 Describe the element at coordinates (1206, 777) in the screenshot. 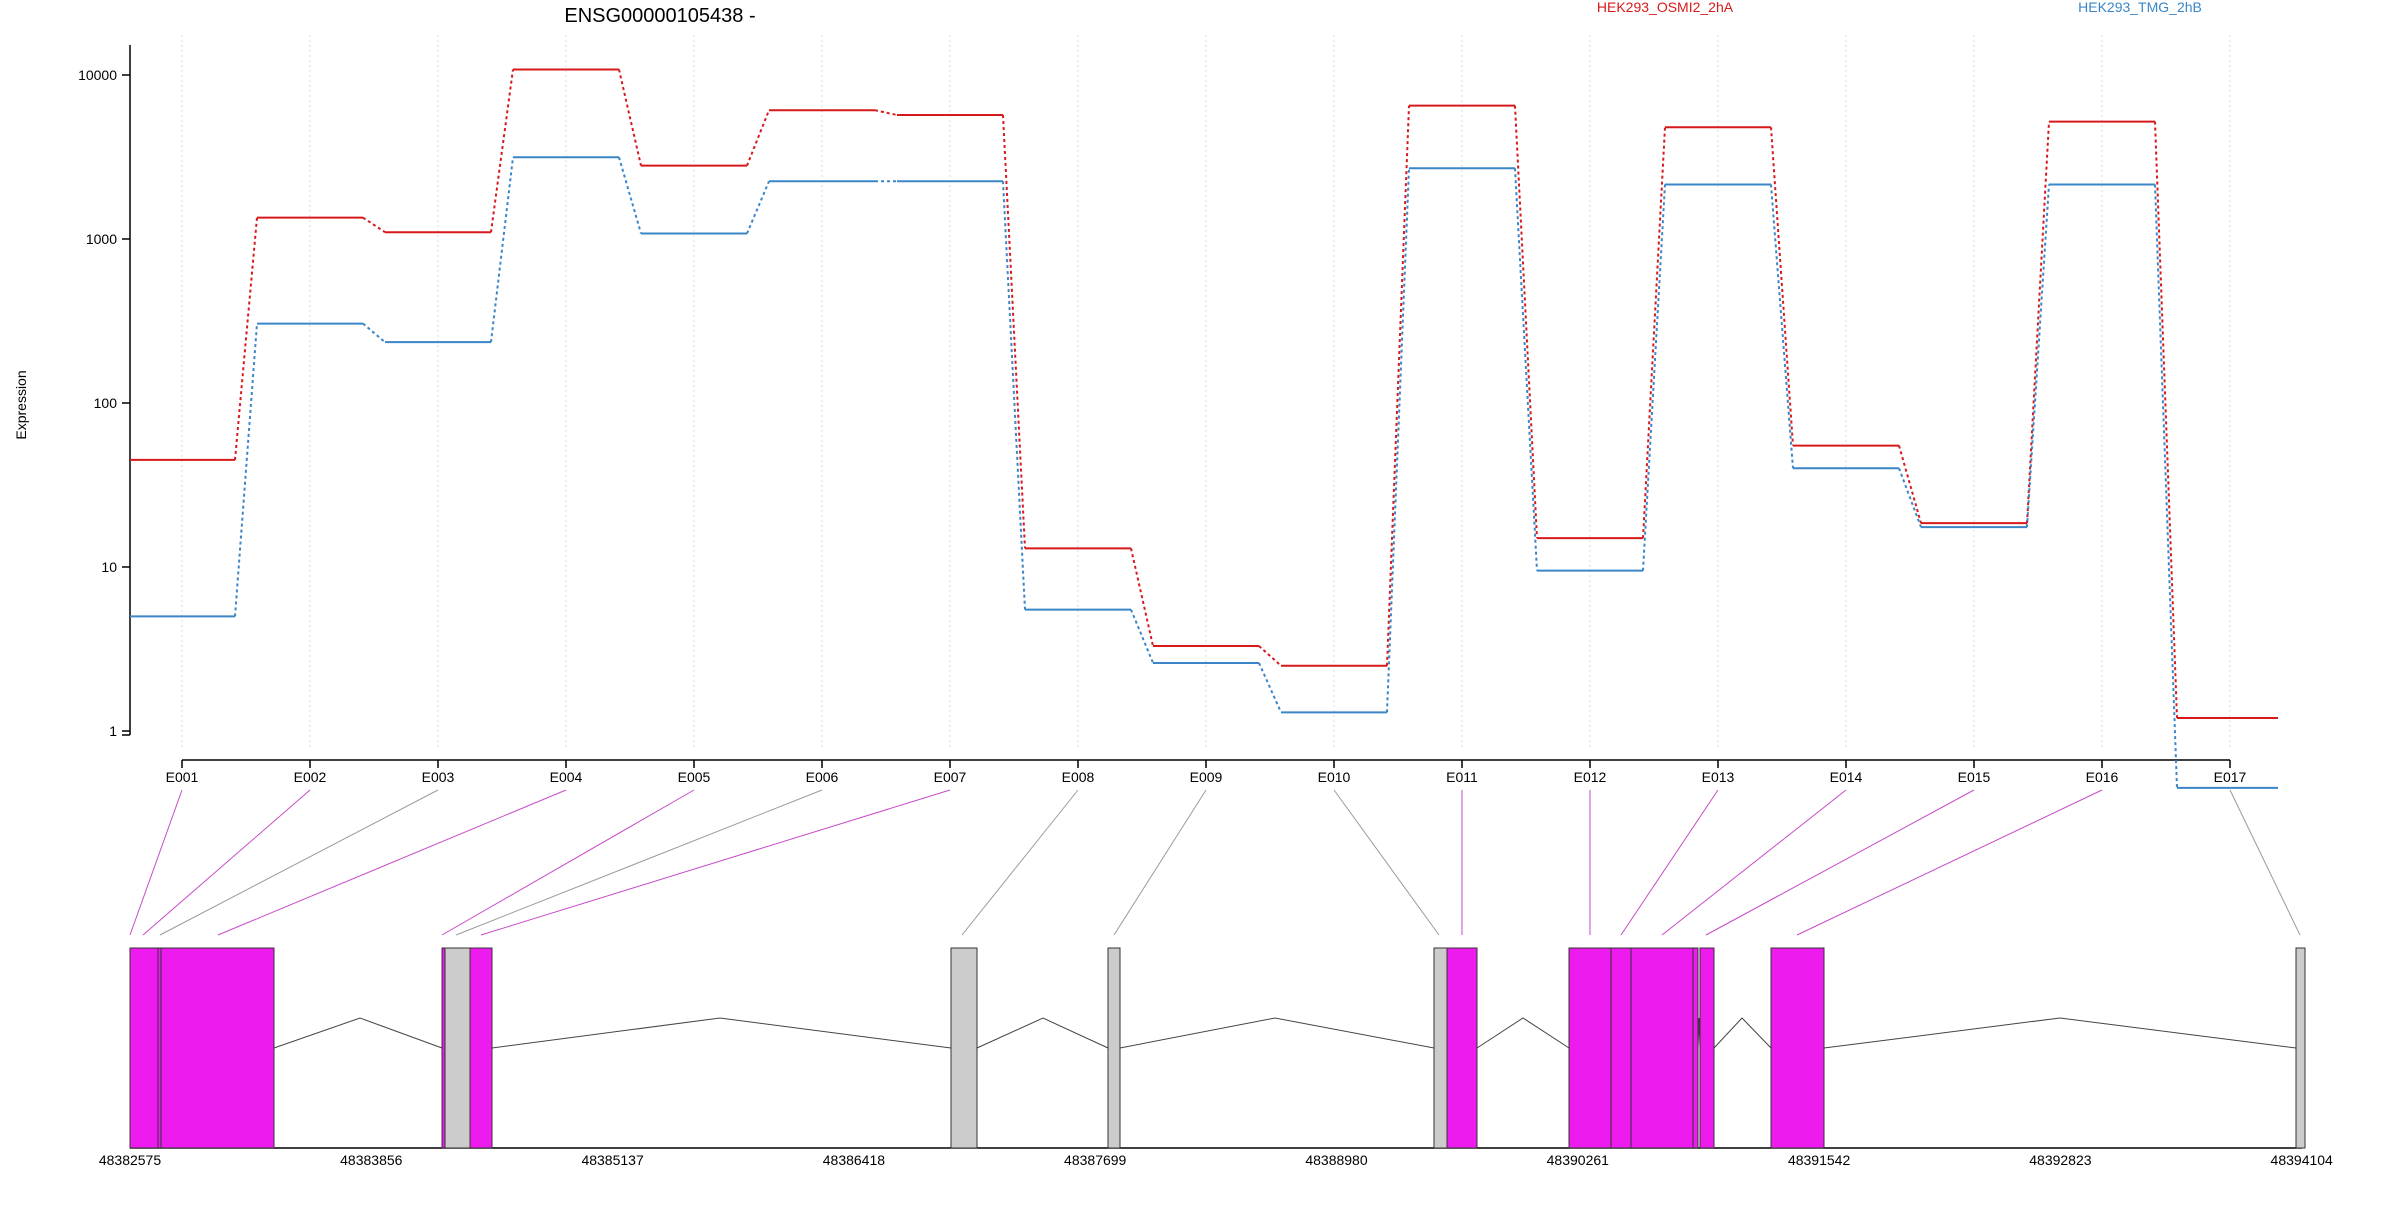

I see `x-tick-label: E009` at that location.